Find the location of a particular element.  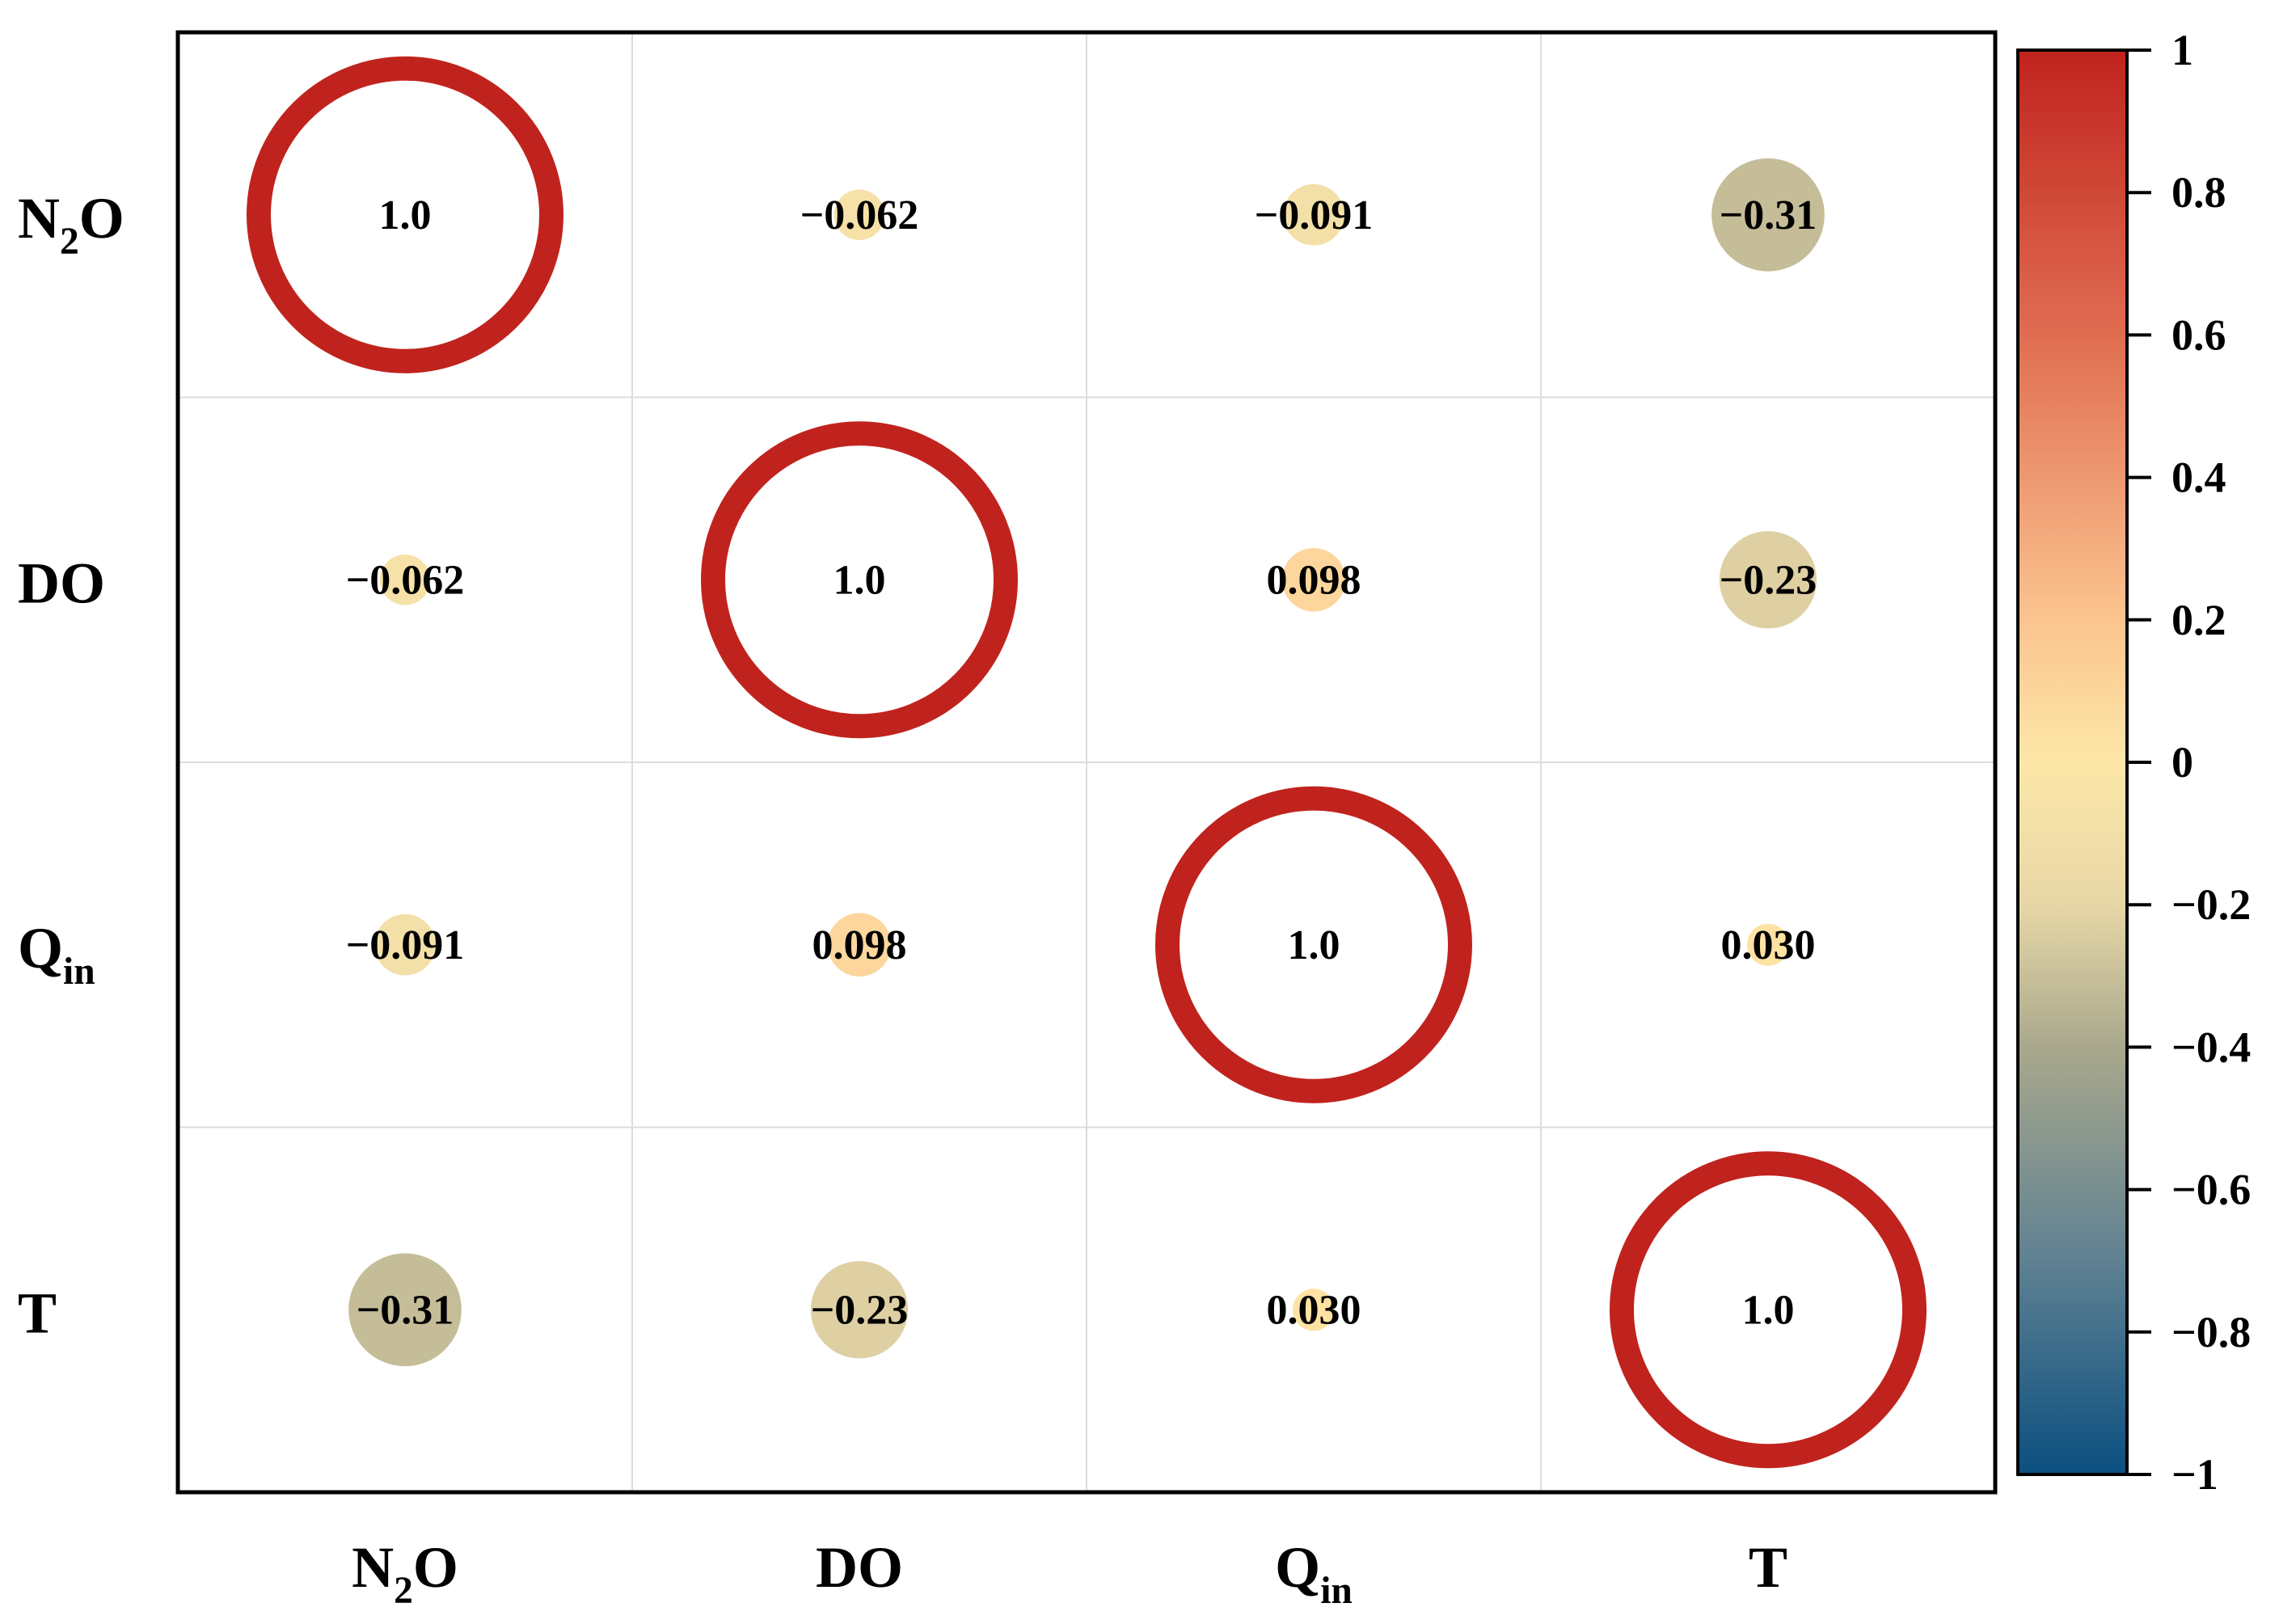

cell-T-DO-value-label: −0.23 is located at coordinates (860, 1310).